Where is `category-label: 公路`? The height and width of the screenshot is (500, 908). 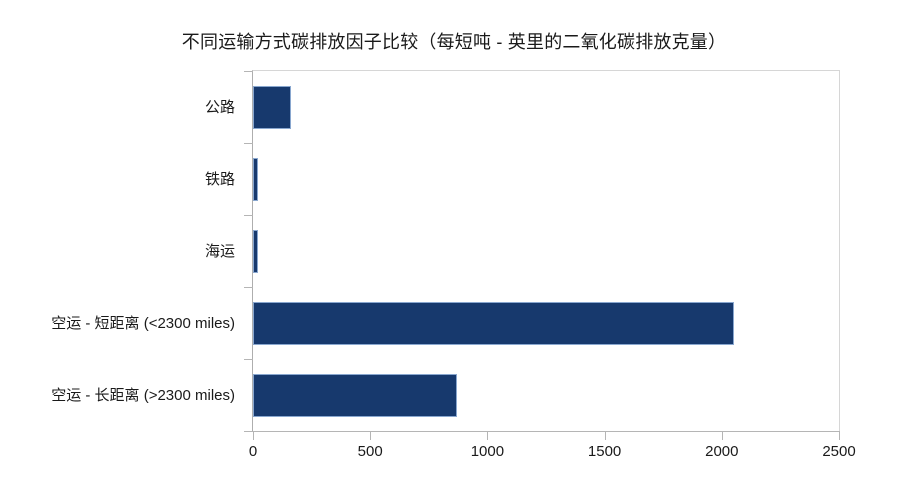 category-label: 公路 is located at coordinates (219, 107).